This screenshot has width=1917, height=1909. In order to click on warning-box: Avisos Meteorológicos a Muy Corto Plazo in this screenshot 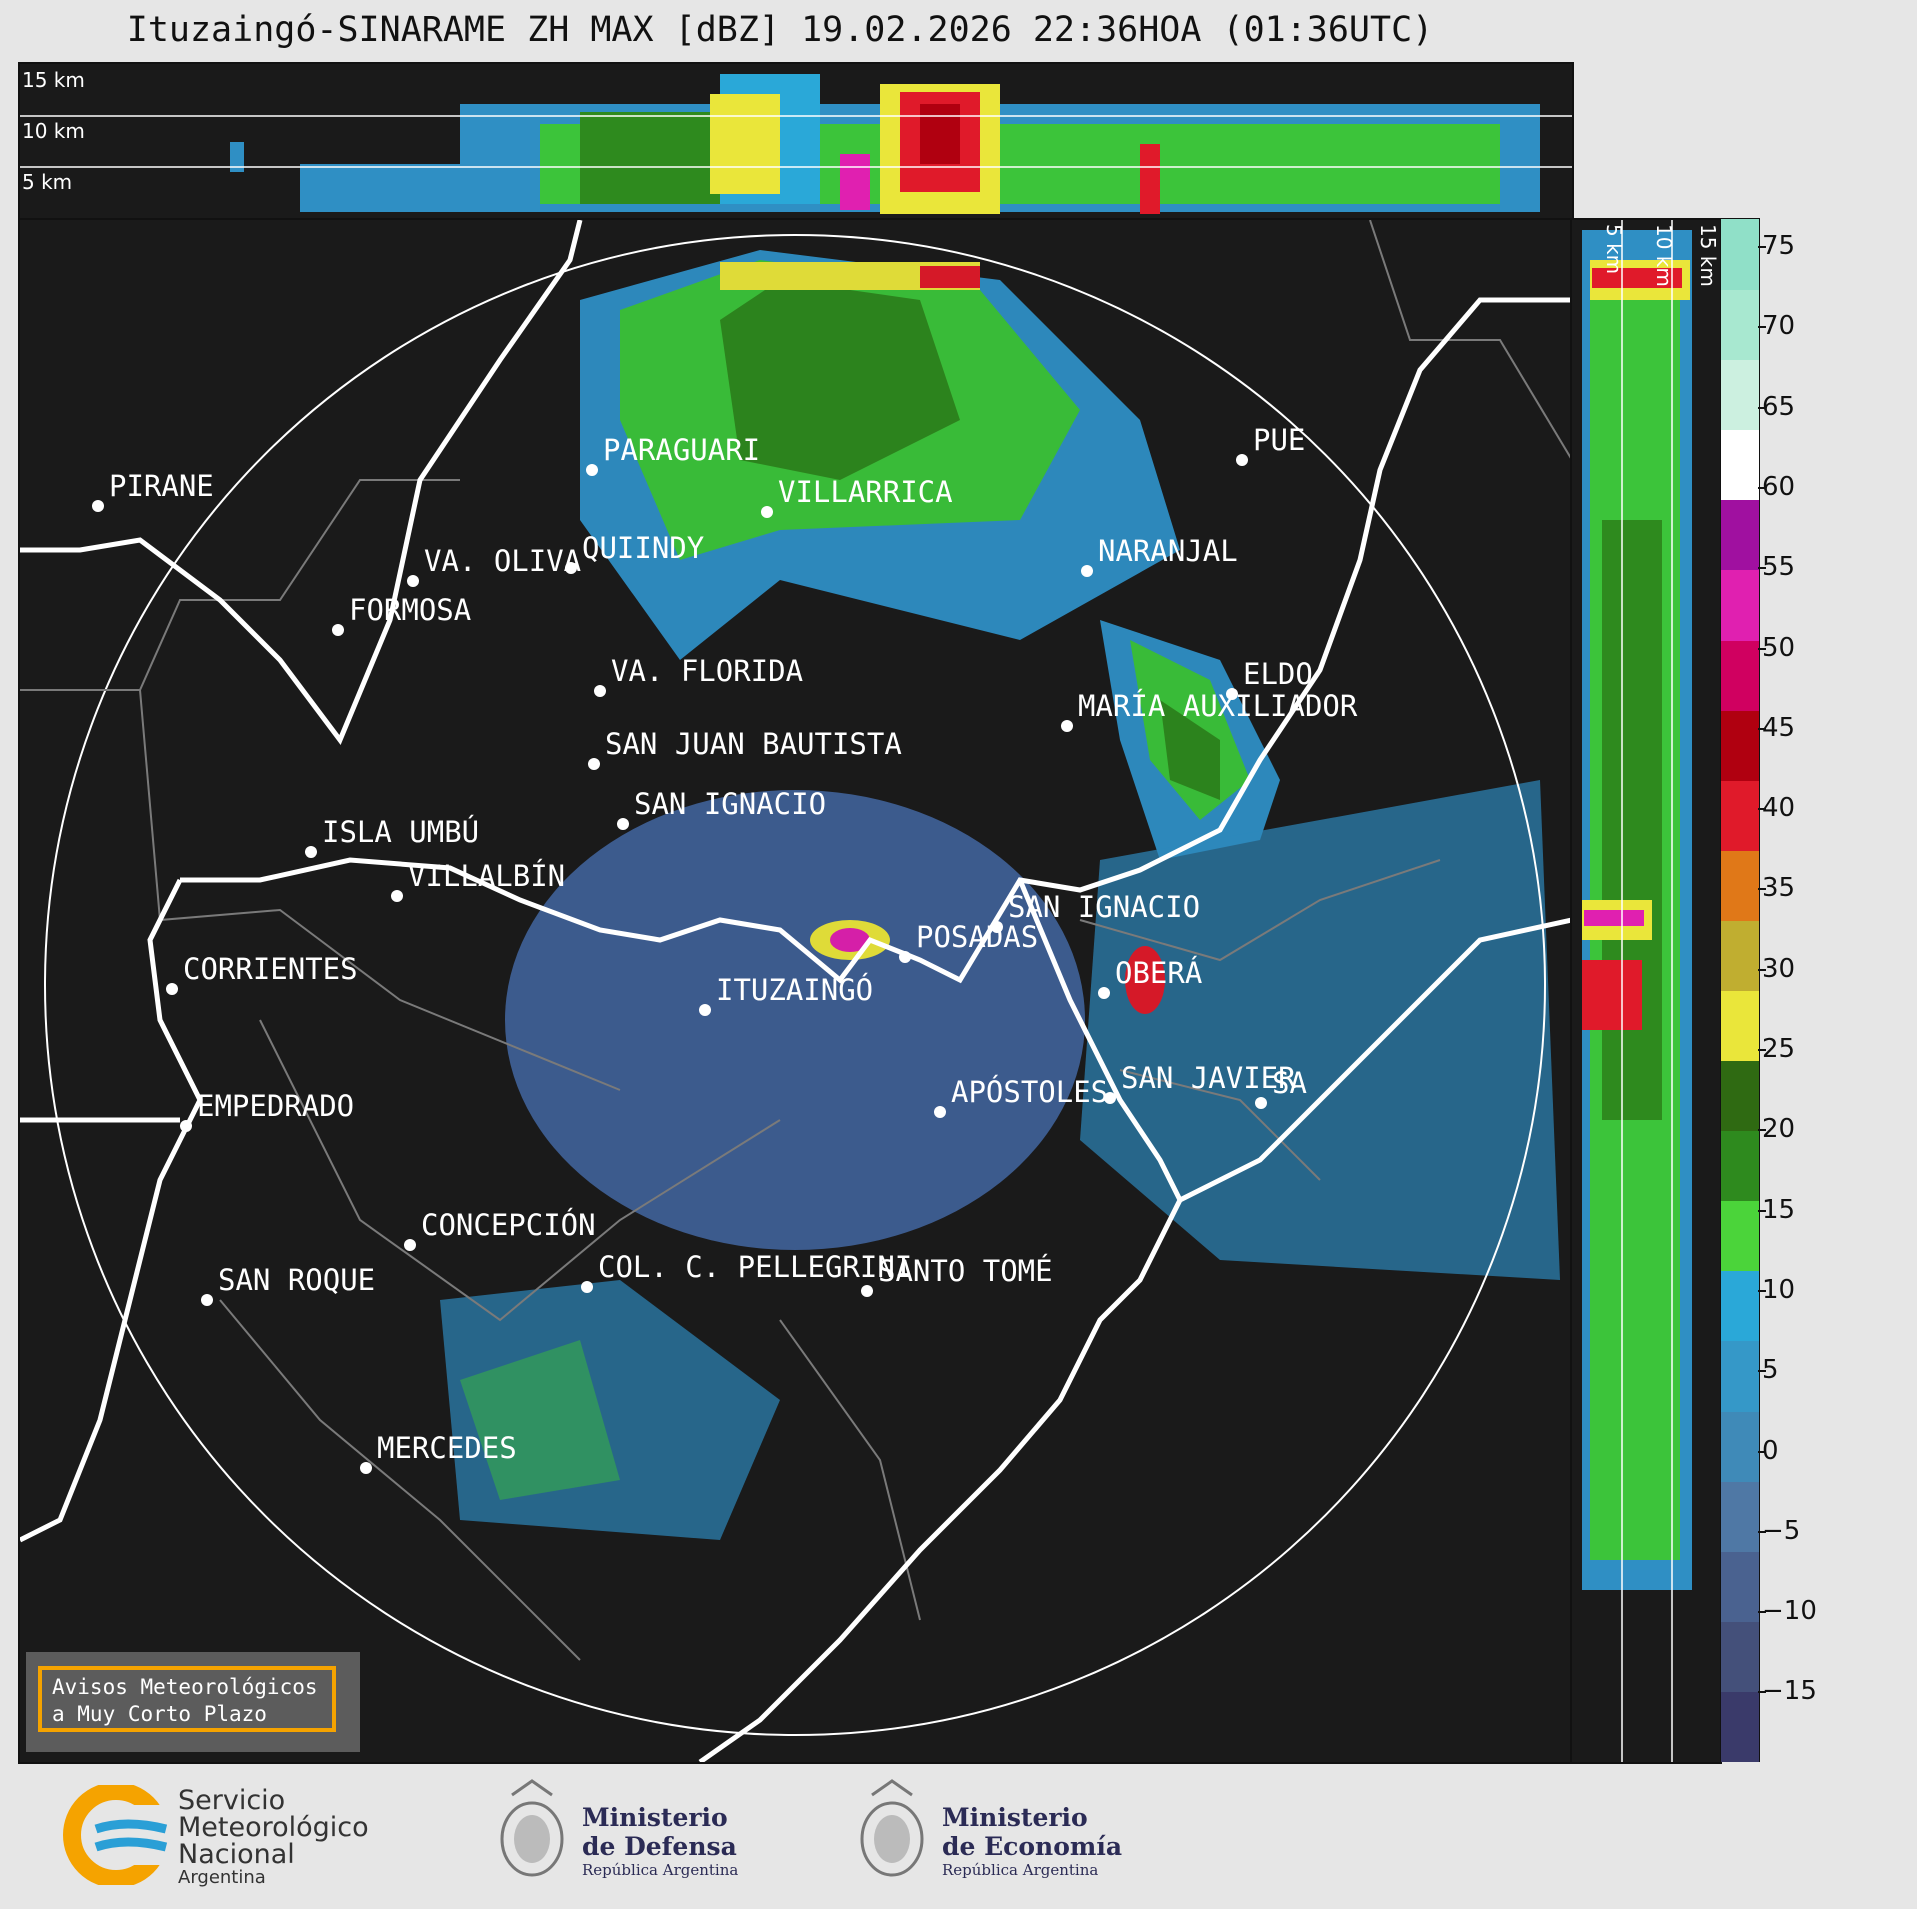, I will do `click(193, 1702)`.